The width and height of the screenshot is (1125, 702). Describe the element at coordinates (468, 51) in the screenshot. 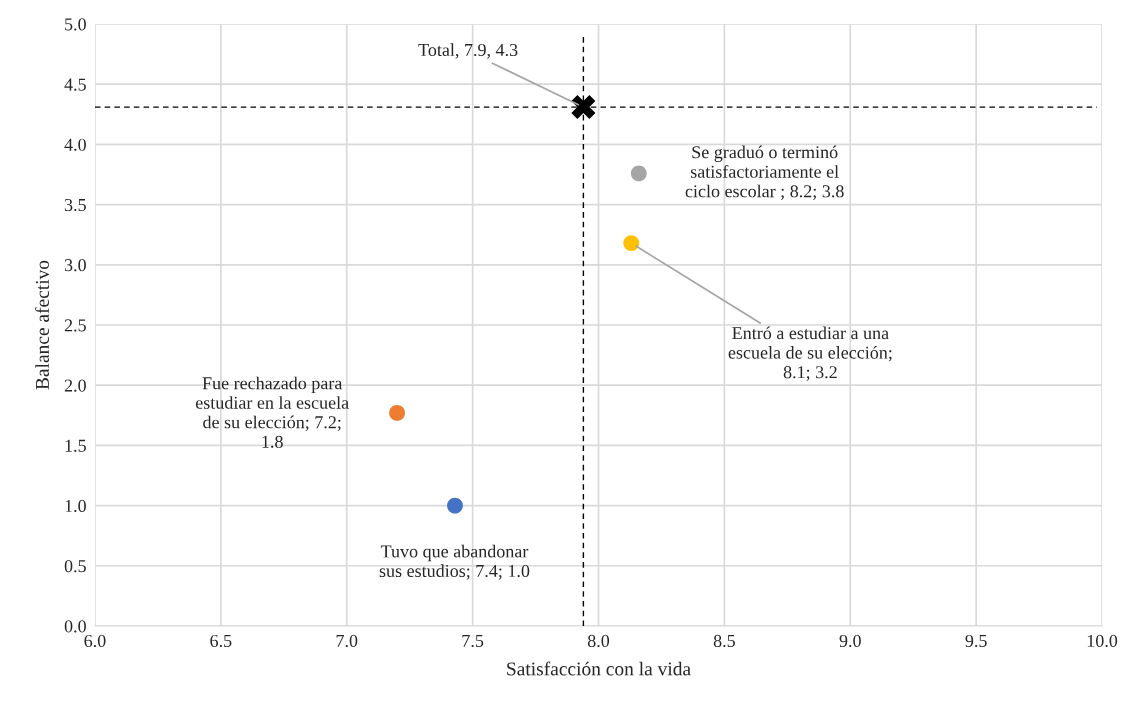

I see `annotation: Total, 7.9, 4.3` at that location.